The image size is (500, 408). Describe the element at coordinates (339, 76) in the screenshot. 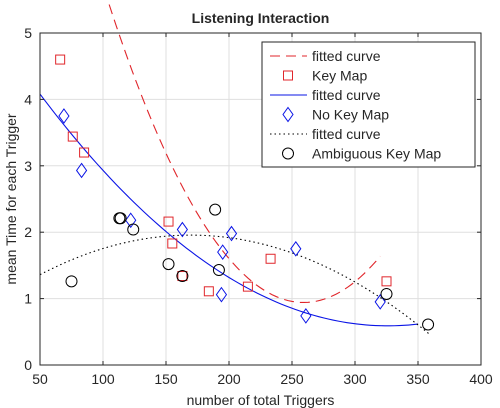

I see `legend-label: Key Map` at that location.